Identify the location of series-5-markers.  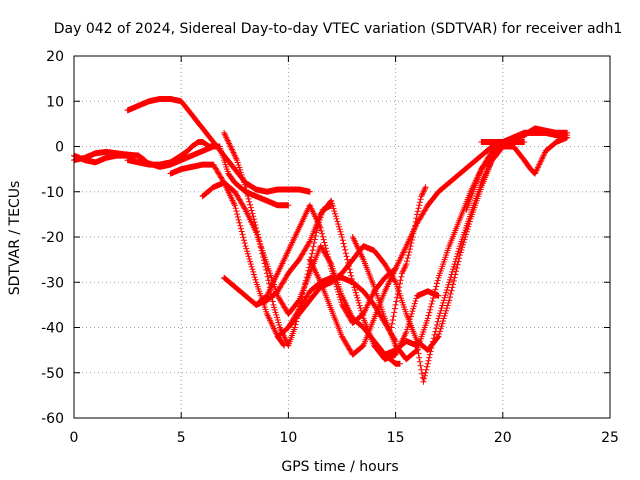
(176, 156).